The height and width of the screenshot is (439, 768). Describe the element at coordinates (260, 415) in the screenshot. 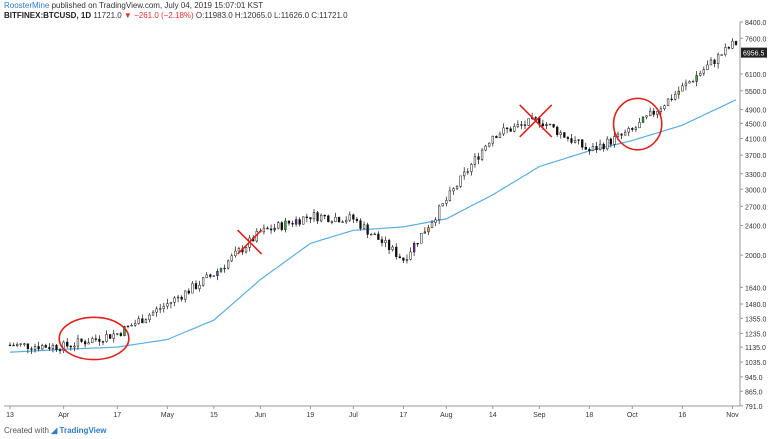

I see `time-tick-label: Jun` at that location.